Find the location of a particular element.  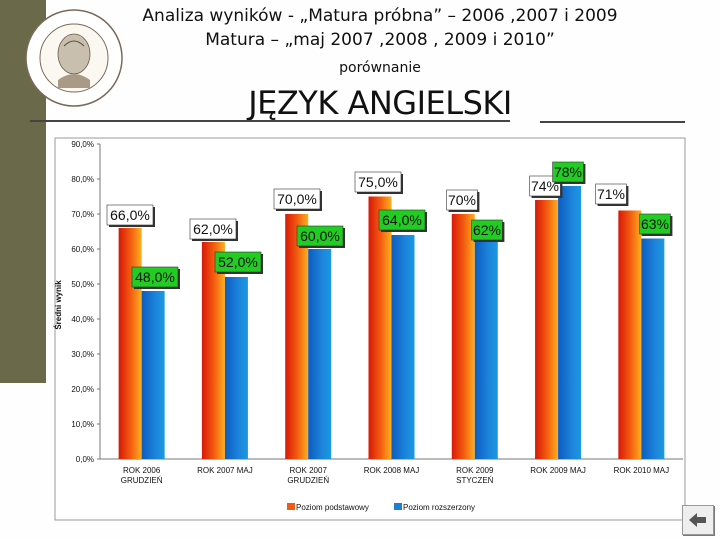

y-tick-label: 30,0% is located at coordinates (82, 354).